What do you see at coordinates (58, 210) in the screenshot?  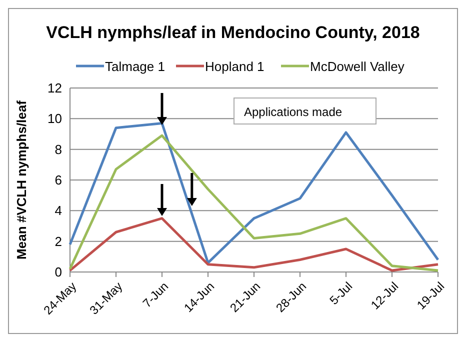 I see `y-tick-label: 4` at bounding box center [58, 210].